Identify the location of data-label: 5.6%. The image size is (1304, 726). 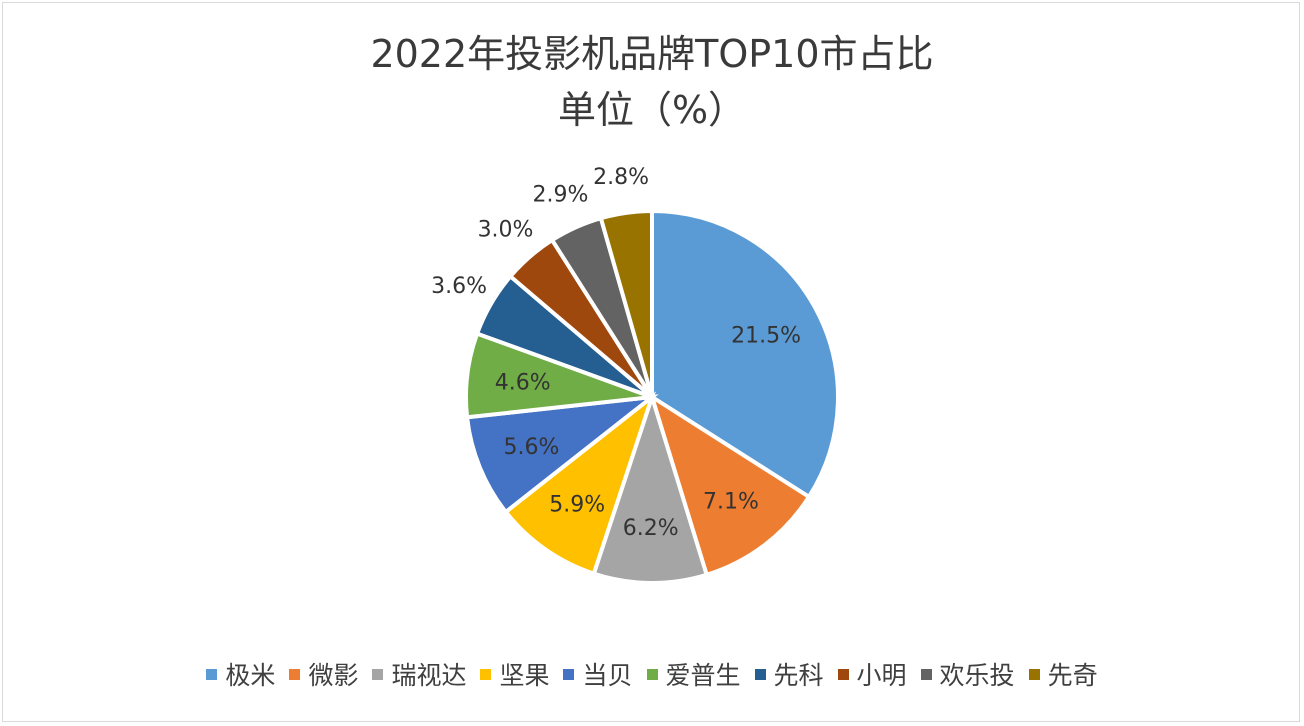
(532, 447).